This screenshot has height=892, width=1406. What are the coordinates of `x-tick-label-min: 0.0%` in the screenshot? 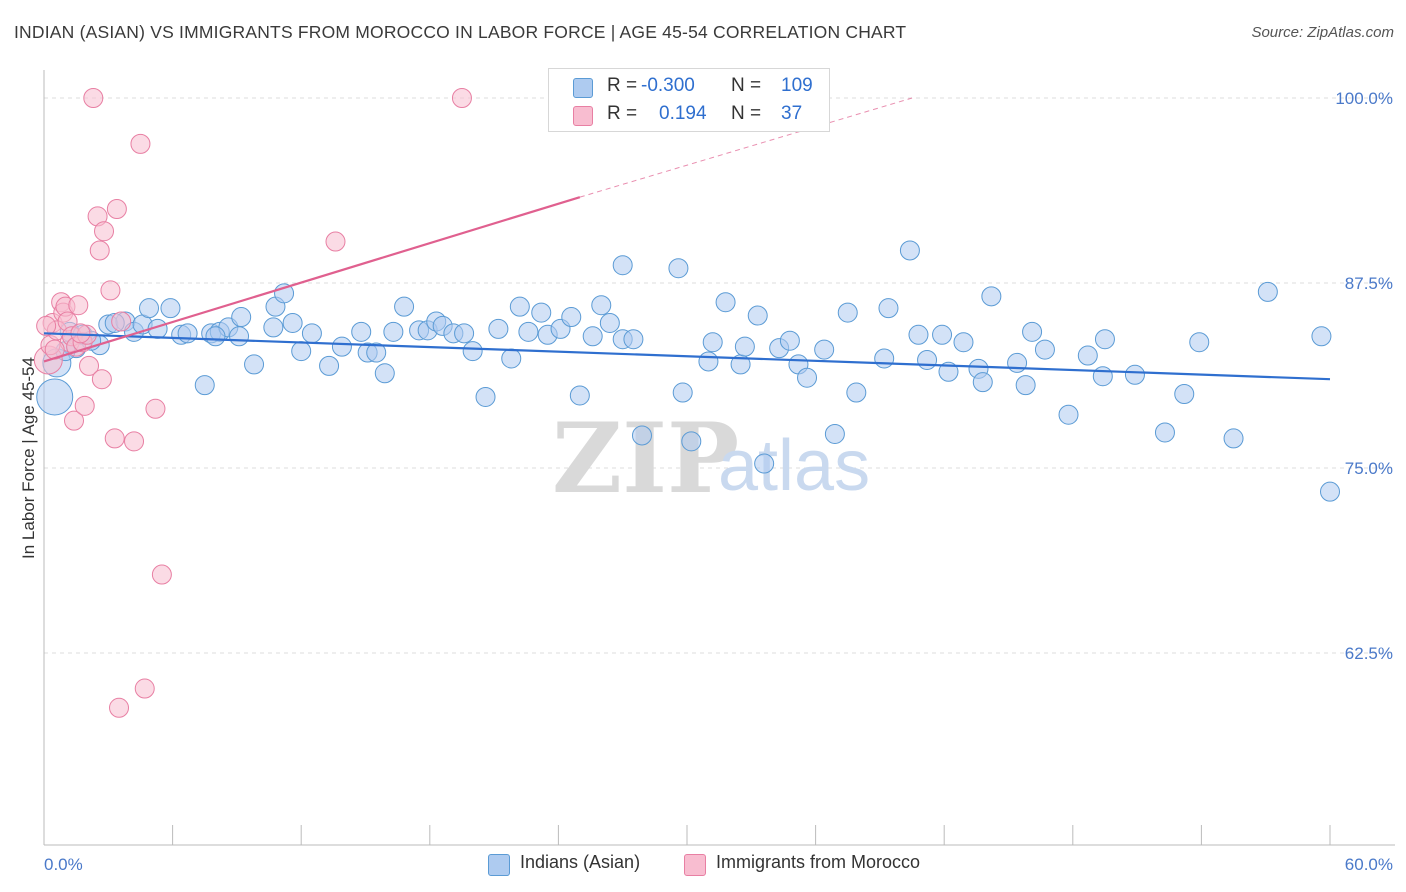 It's located at (63, 864).